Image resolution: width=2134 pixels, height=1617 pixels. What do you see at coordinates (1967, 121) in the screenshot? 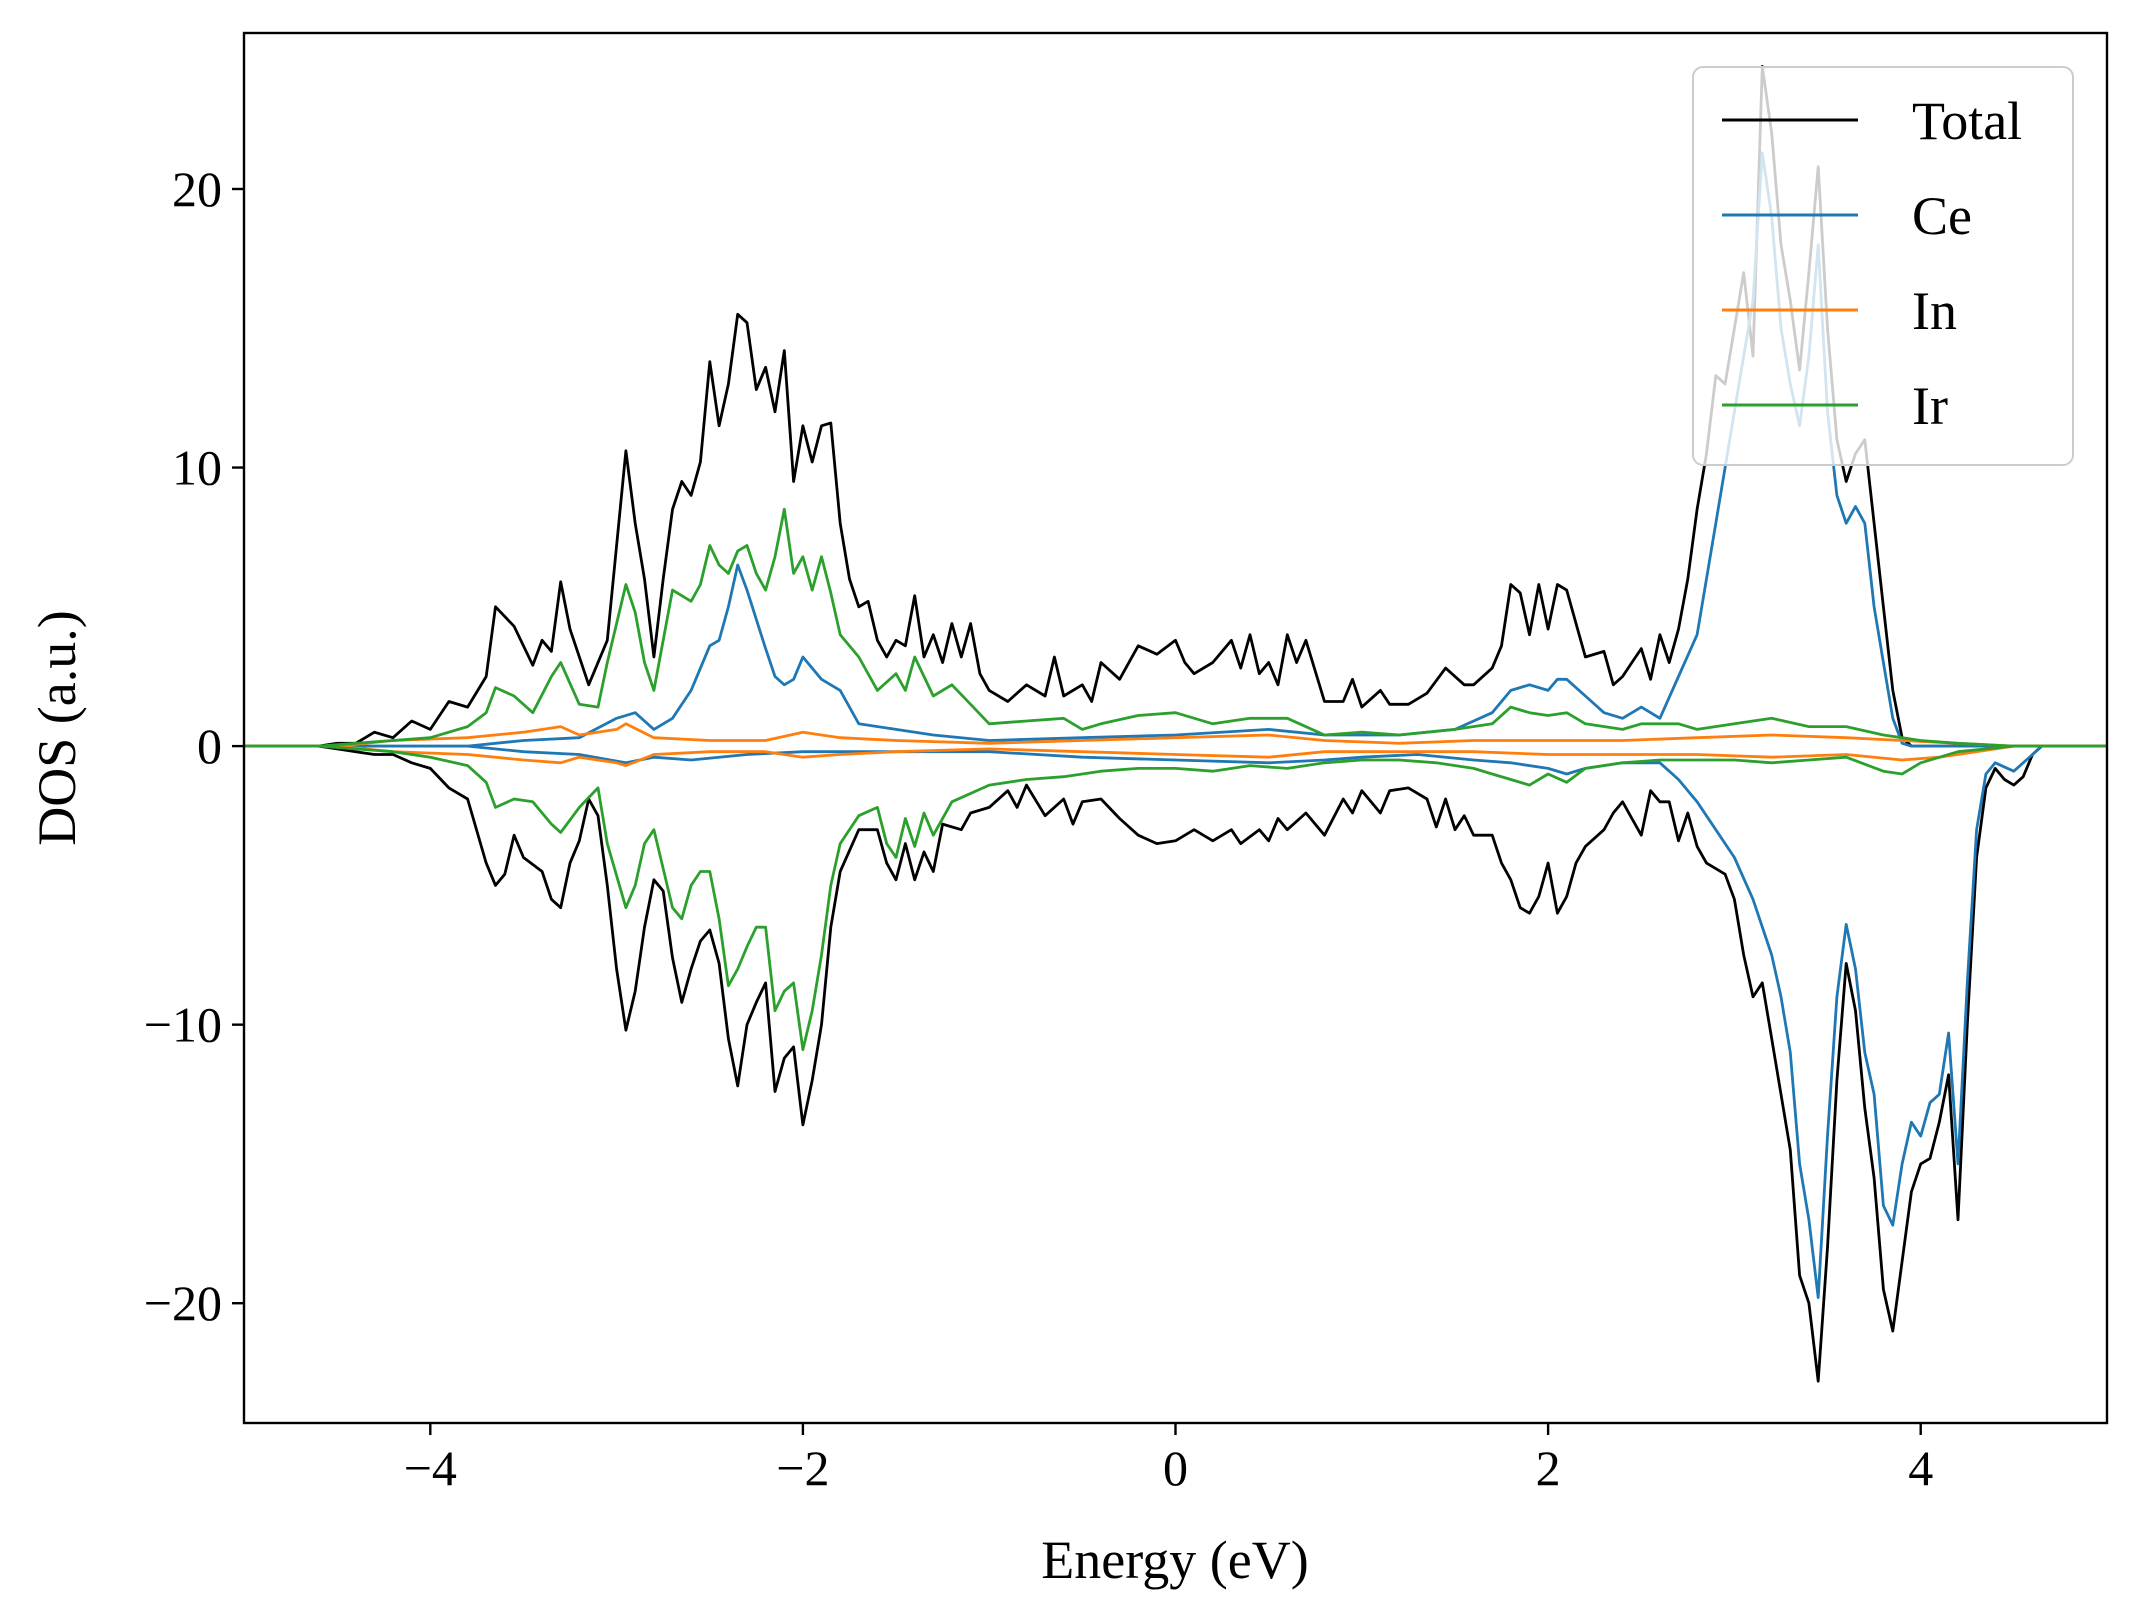
I see `legend-label-total: Total` at bounding box center [1967, 121].